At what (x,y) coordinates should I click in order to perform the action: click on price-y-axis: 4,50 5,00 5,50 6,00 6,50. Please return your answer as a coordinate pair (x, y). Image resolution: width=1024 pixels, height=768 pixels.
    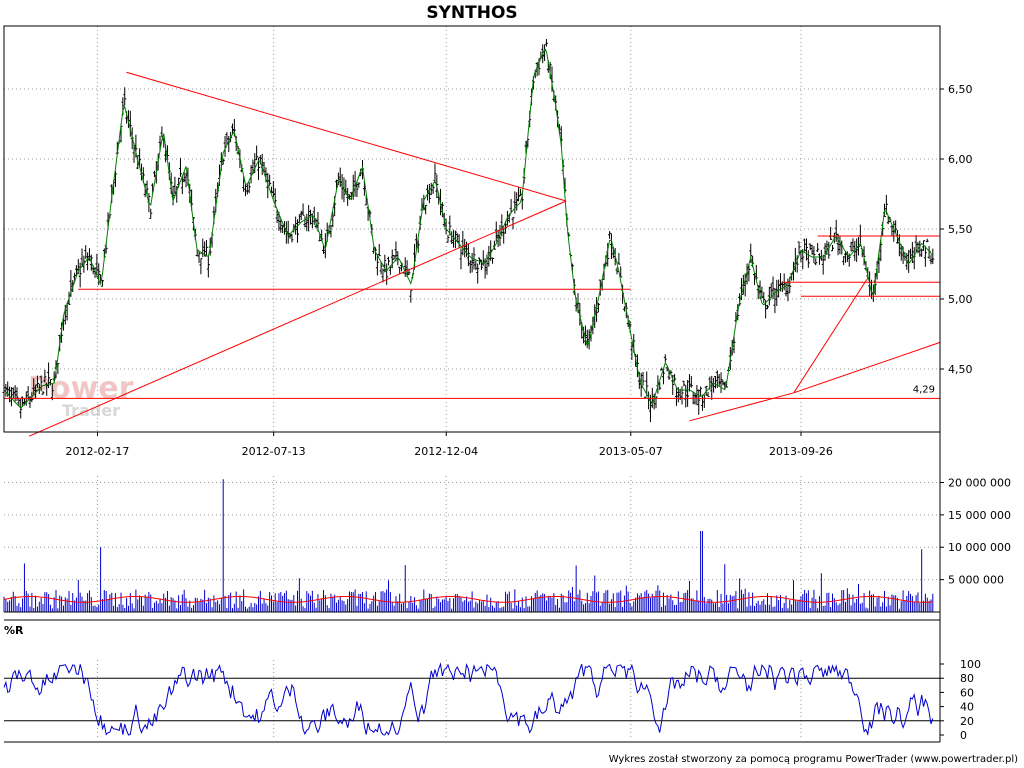
    Looking at the image, I should click on (956, 229).